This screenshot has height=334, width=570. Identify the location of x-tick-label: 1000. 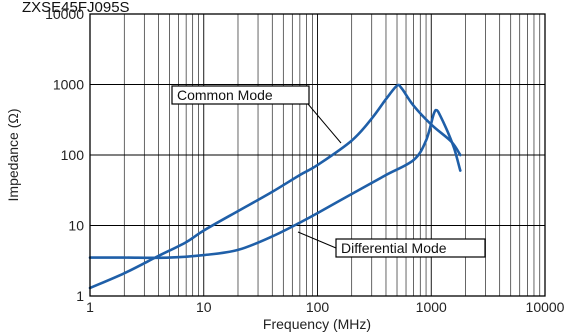
(431, 307).